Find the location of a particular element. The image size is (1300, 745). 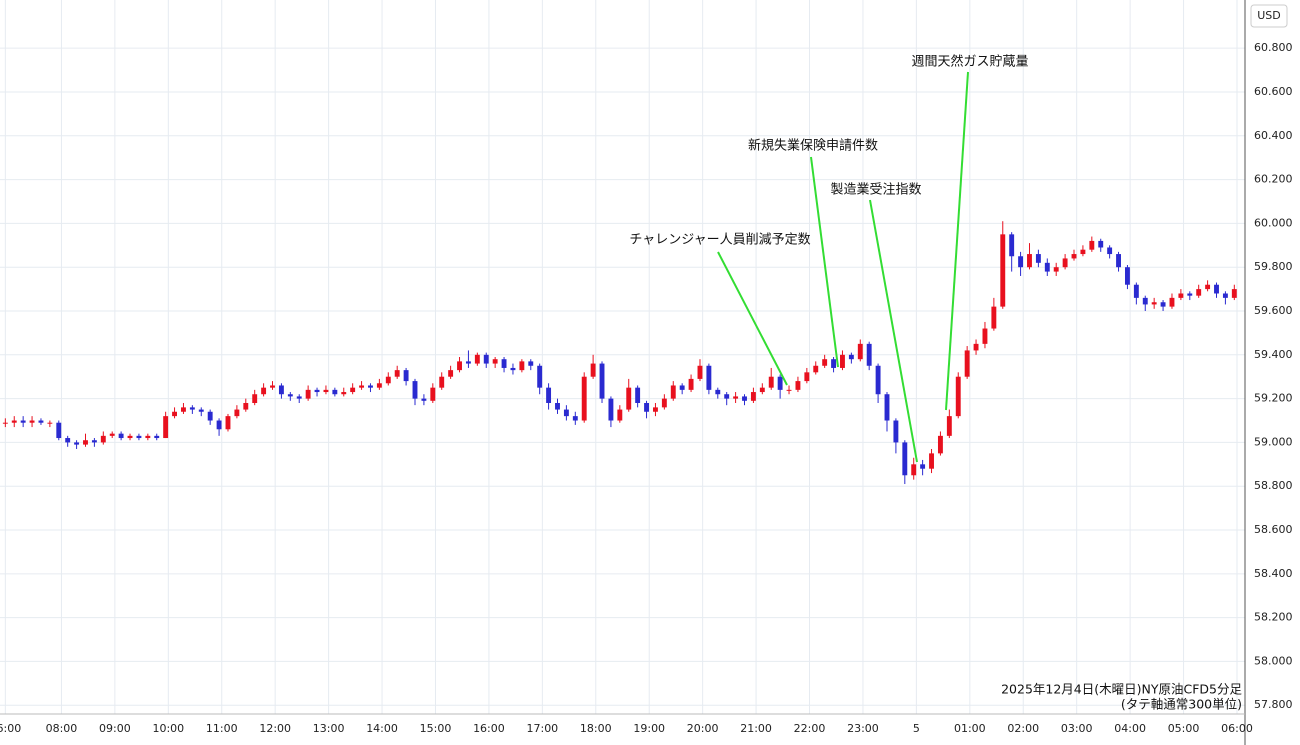

x-tick-label: 16:00 is located at coordinates (489, 728).